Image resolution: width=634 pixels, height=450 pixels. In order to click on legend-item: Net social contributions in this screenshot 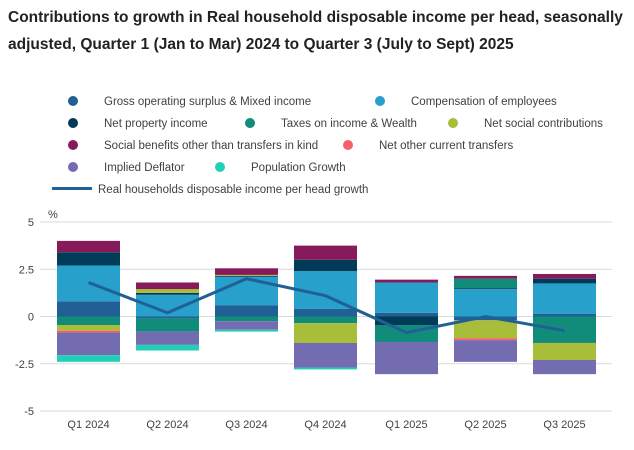, I will do `click(525, 124)`.